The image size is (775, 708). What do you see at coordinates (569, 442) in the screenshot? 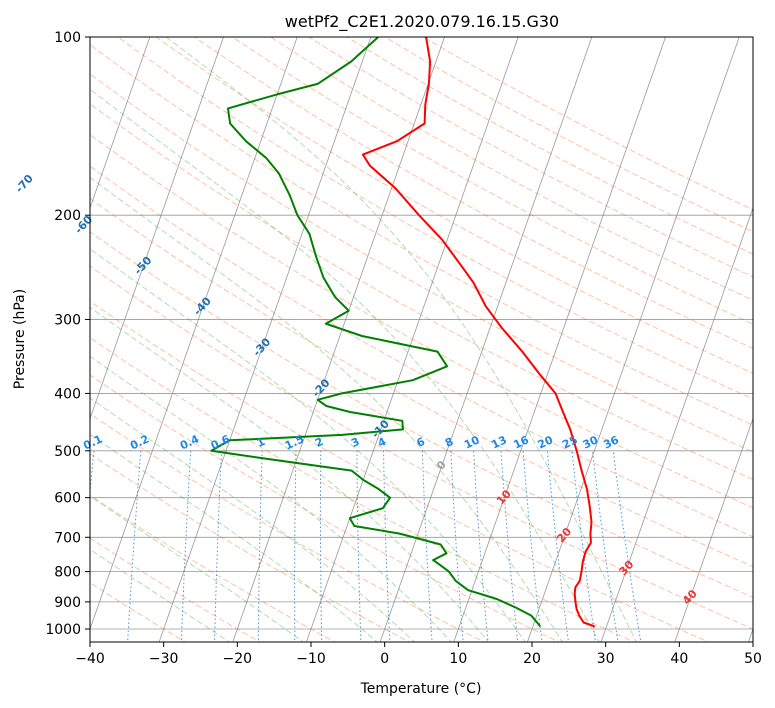
I see `mixing-ratio-label: 25` at bounding box center [569, 442].